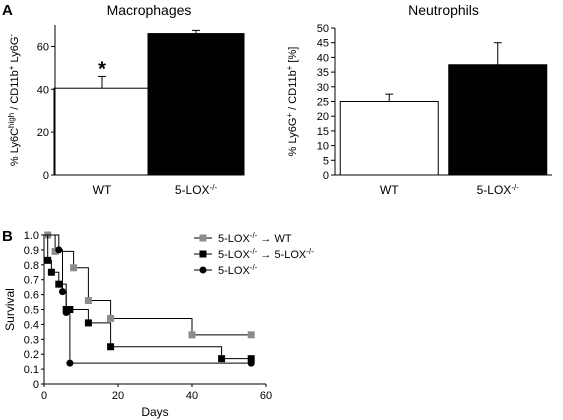 The image size is (563, 420). I want to click on y-axis-label: % Ly6G+ / CD11b+ [%], so click(292, 102).